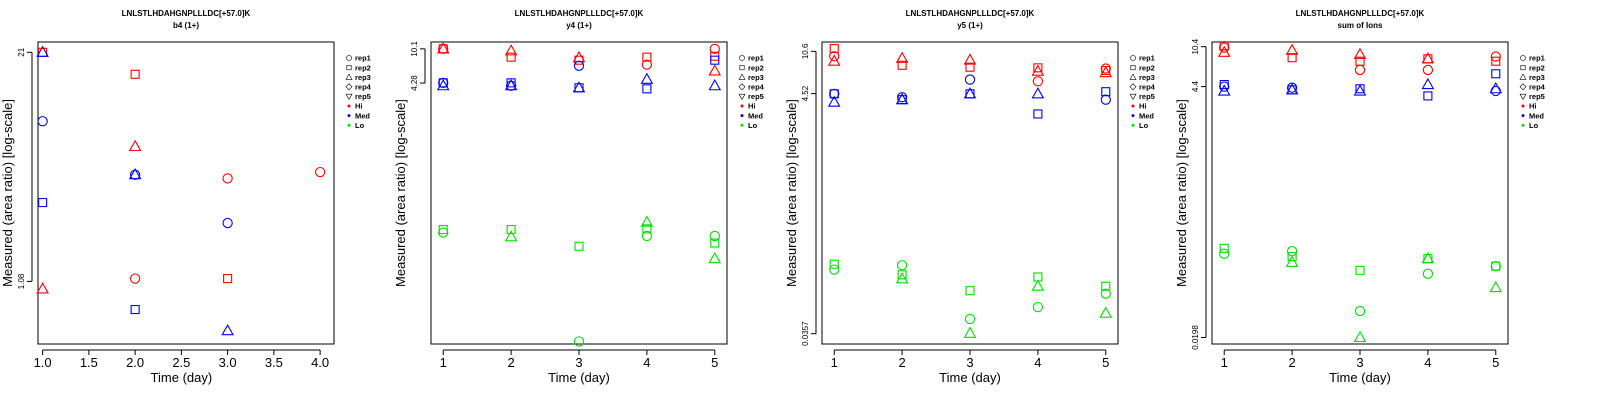 The height and width of the screenshot is (400, 1600). Describe the element at coordinates (1523, 76) in the screenshot. I see `legend-symbol-rep3` at that location.